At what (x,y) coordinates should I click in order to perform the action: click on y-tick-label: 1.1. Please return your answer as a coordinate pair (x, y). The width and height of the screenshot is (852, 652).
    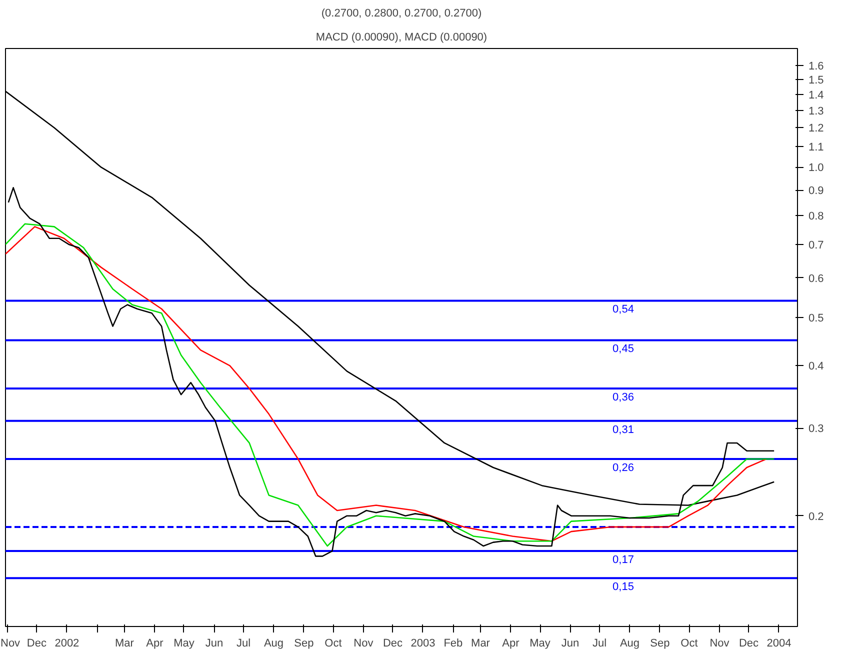
    Looking at the image, I should click on (816, 148).